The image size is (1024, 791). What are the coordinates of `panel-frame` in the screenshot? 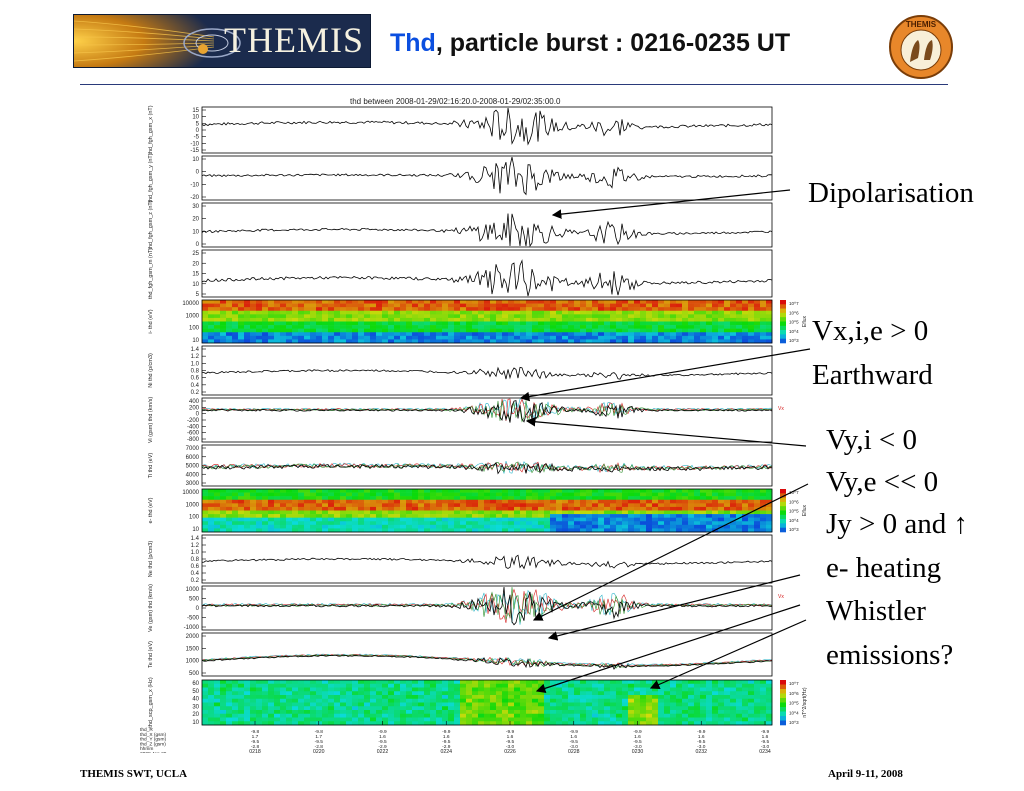 It's located at (487, 178).